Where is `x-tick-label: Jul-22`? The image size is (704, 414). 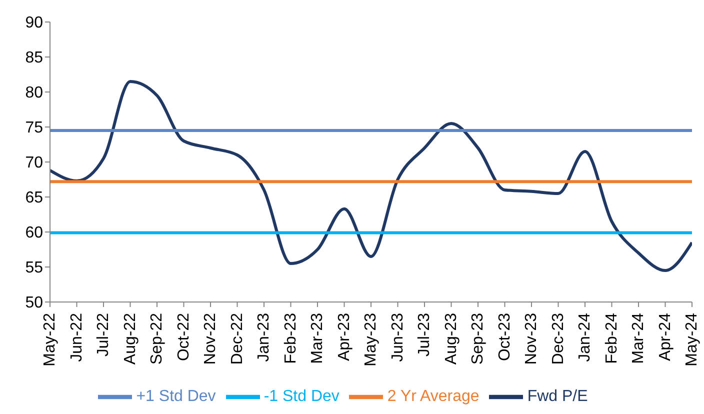 x-tick-label: Jul-22 is located at coordinates (103, 334).